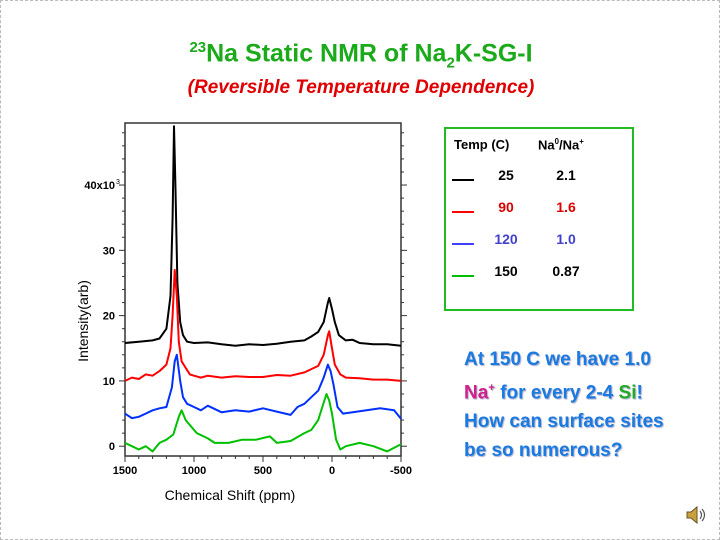 The height and width of the screenshot is (540, 720). Describe the element at coordinates (482, 144) in the screenshot. I see `legend-header-temp: Temp (C)` at that location.